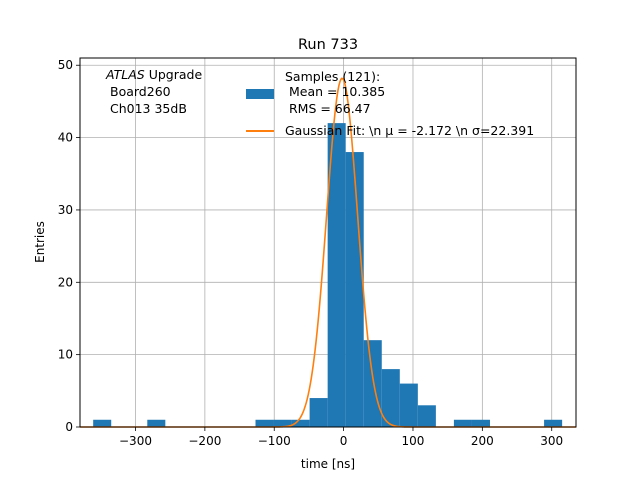 The height and width of the screenshot is (480, 640). I want to click on x-axis-ticks: −300 −200 −100 0 100 200 300, so click(341, 437).